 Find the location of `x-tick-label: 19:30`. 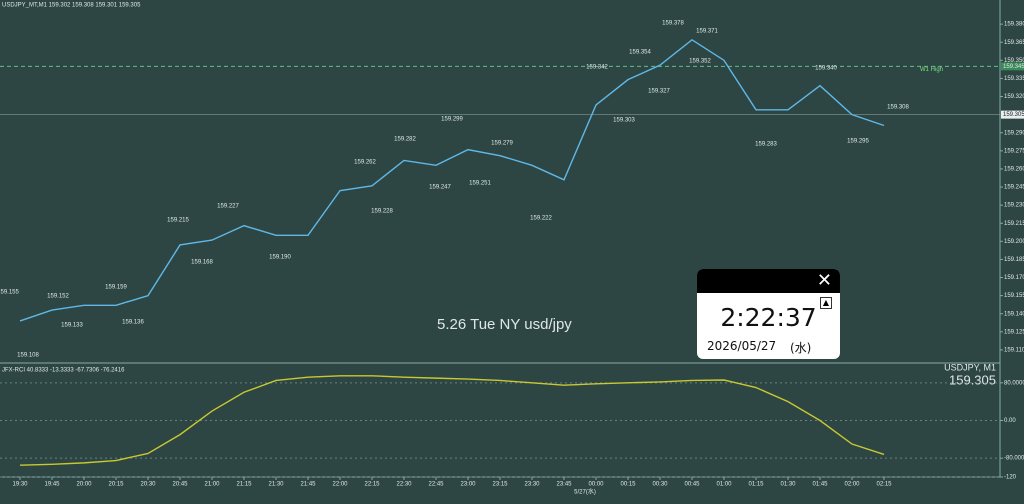

x-tick-label: 19:30 is located at coordinates (20, 485).